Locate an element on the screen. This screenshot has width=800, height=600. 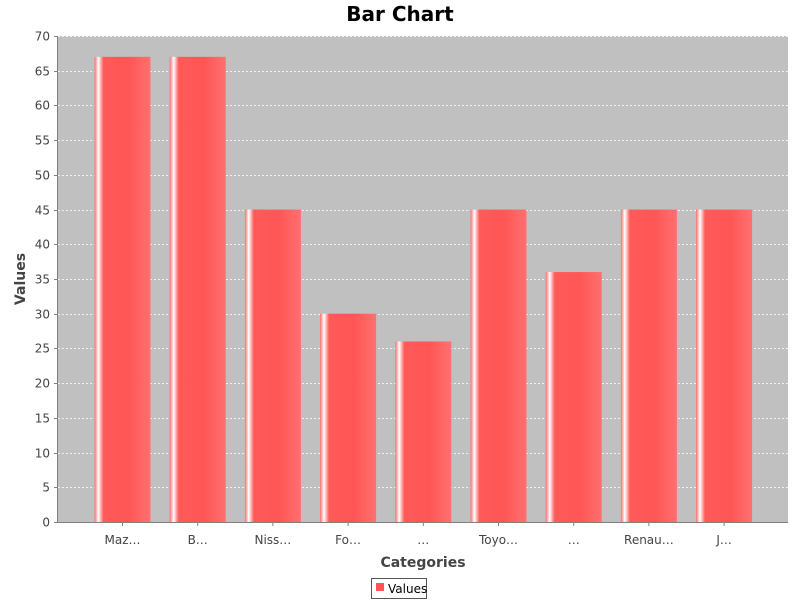
legend: Values is located at coordinates (399, 588).